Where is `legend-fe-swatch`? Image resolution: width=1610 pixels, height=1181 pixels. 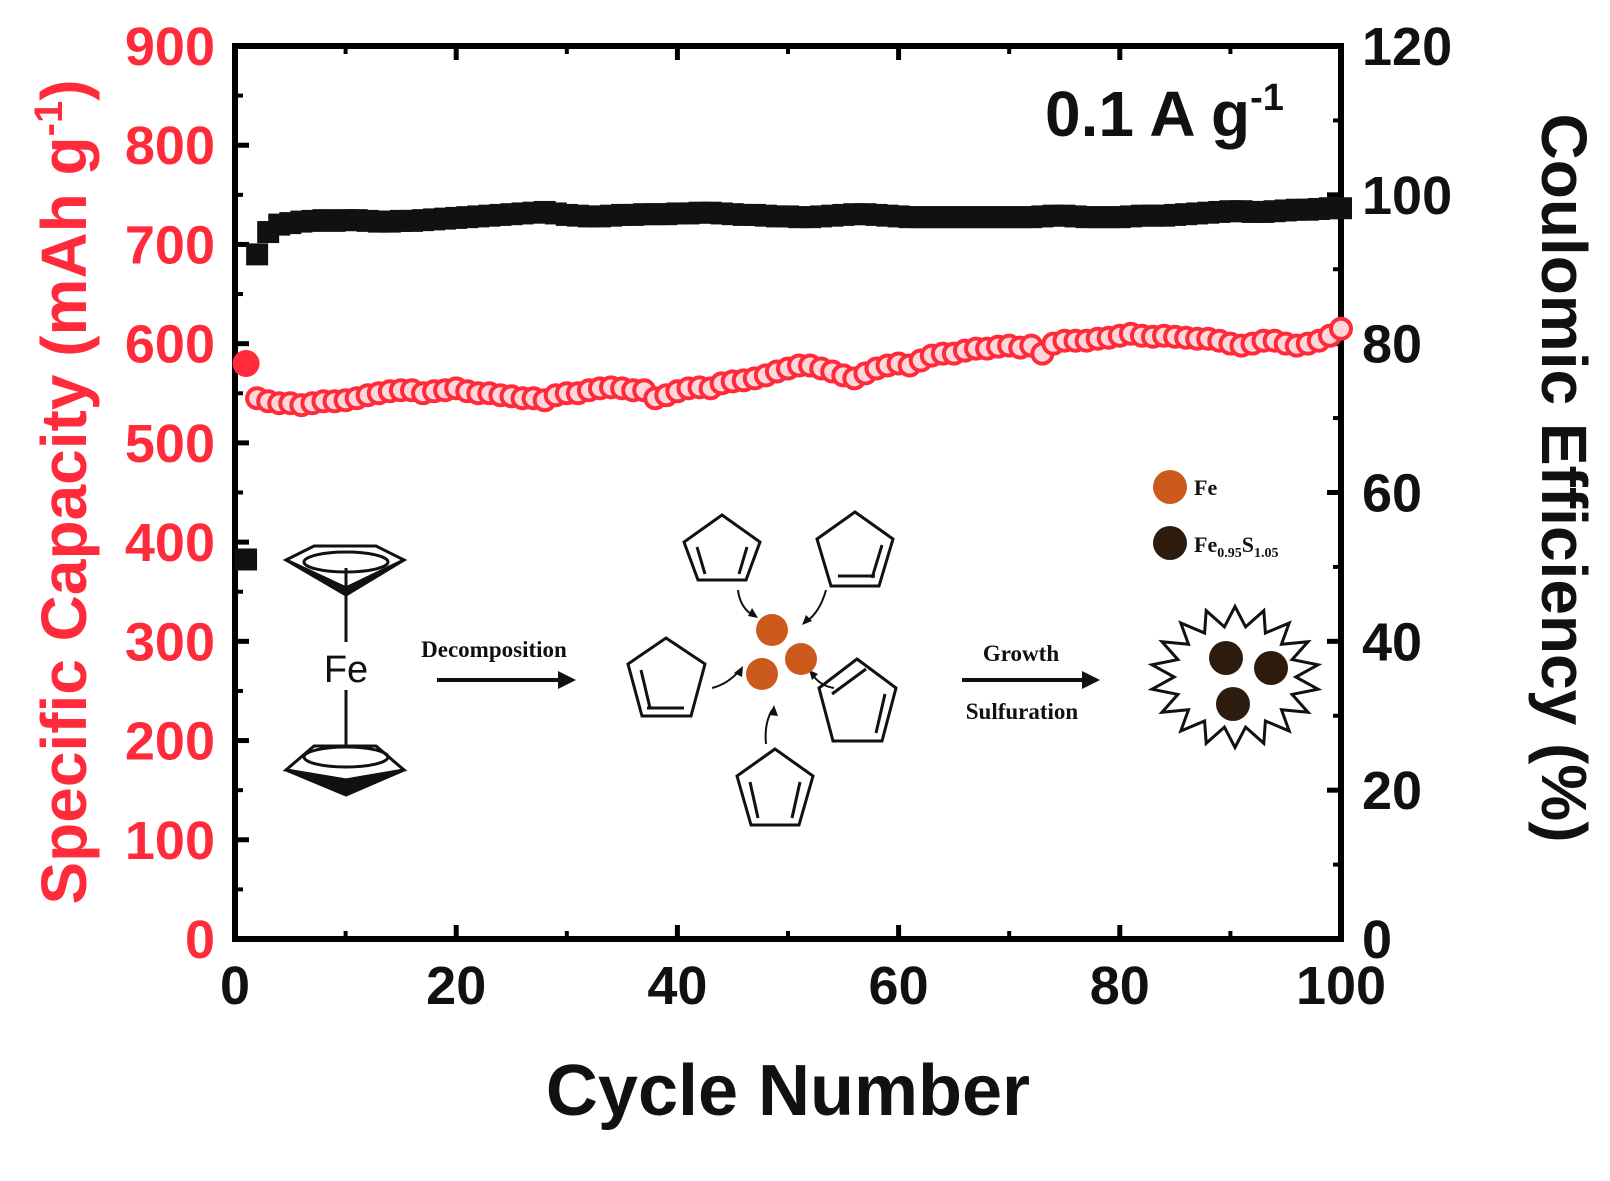 legend-fe-swatch is located at coordinates (1170, 487).